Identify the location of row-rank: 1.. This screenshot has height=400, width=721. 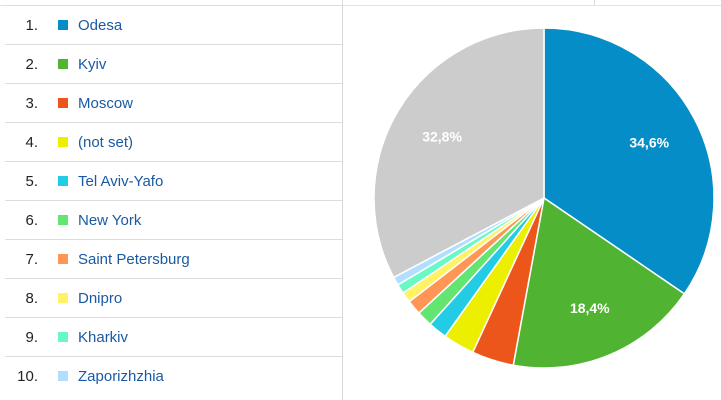
(31, 25).